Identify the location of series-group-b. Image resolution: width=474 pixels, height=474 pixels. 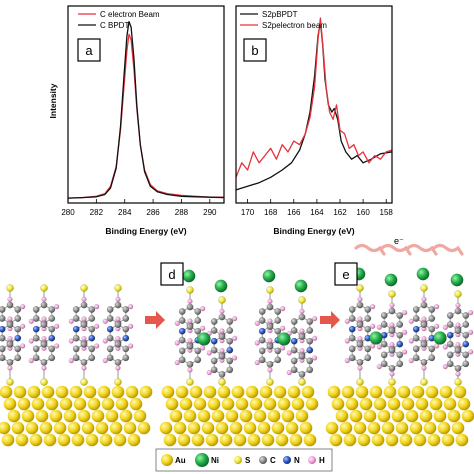
(314, 104).